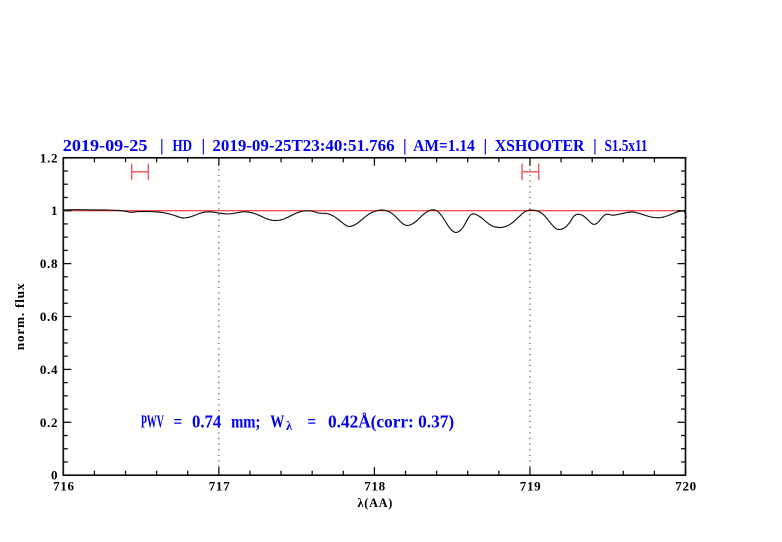  I want to click on svg-text: 718, so click(375, 486).